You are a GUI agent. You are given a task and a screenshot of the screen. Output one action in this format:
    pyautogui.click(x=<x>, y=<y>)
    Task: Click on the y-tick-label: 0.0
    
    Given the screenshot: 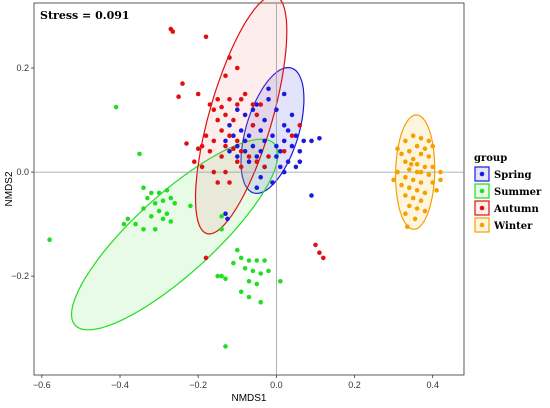 What is the action you would take?
    pyautogui.click(x=22, y=172)
    